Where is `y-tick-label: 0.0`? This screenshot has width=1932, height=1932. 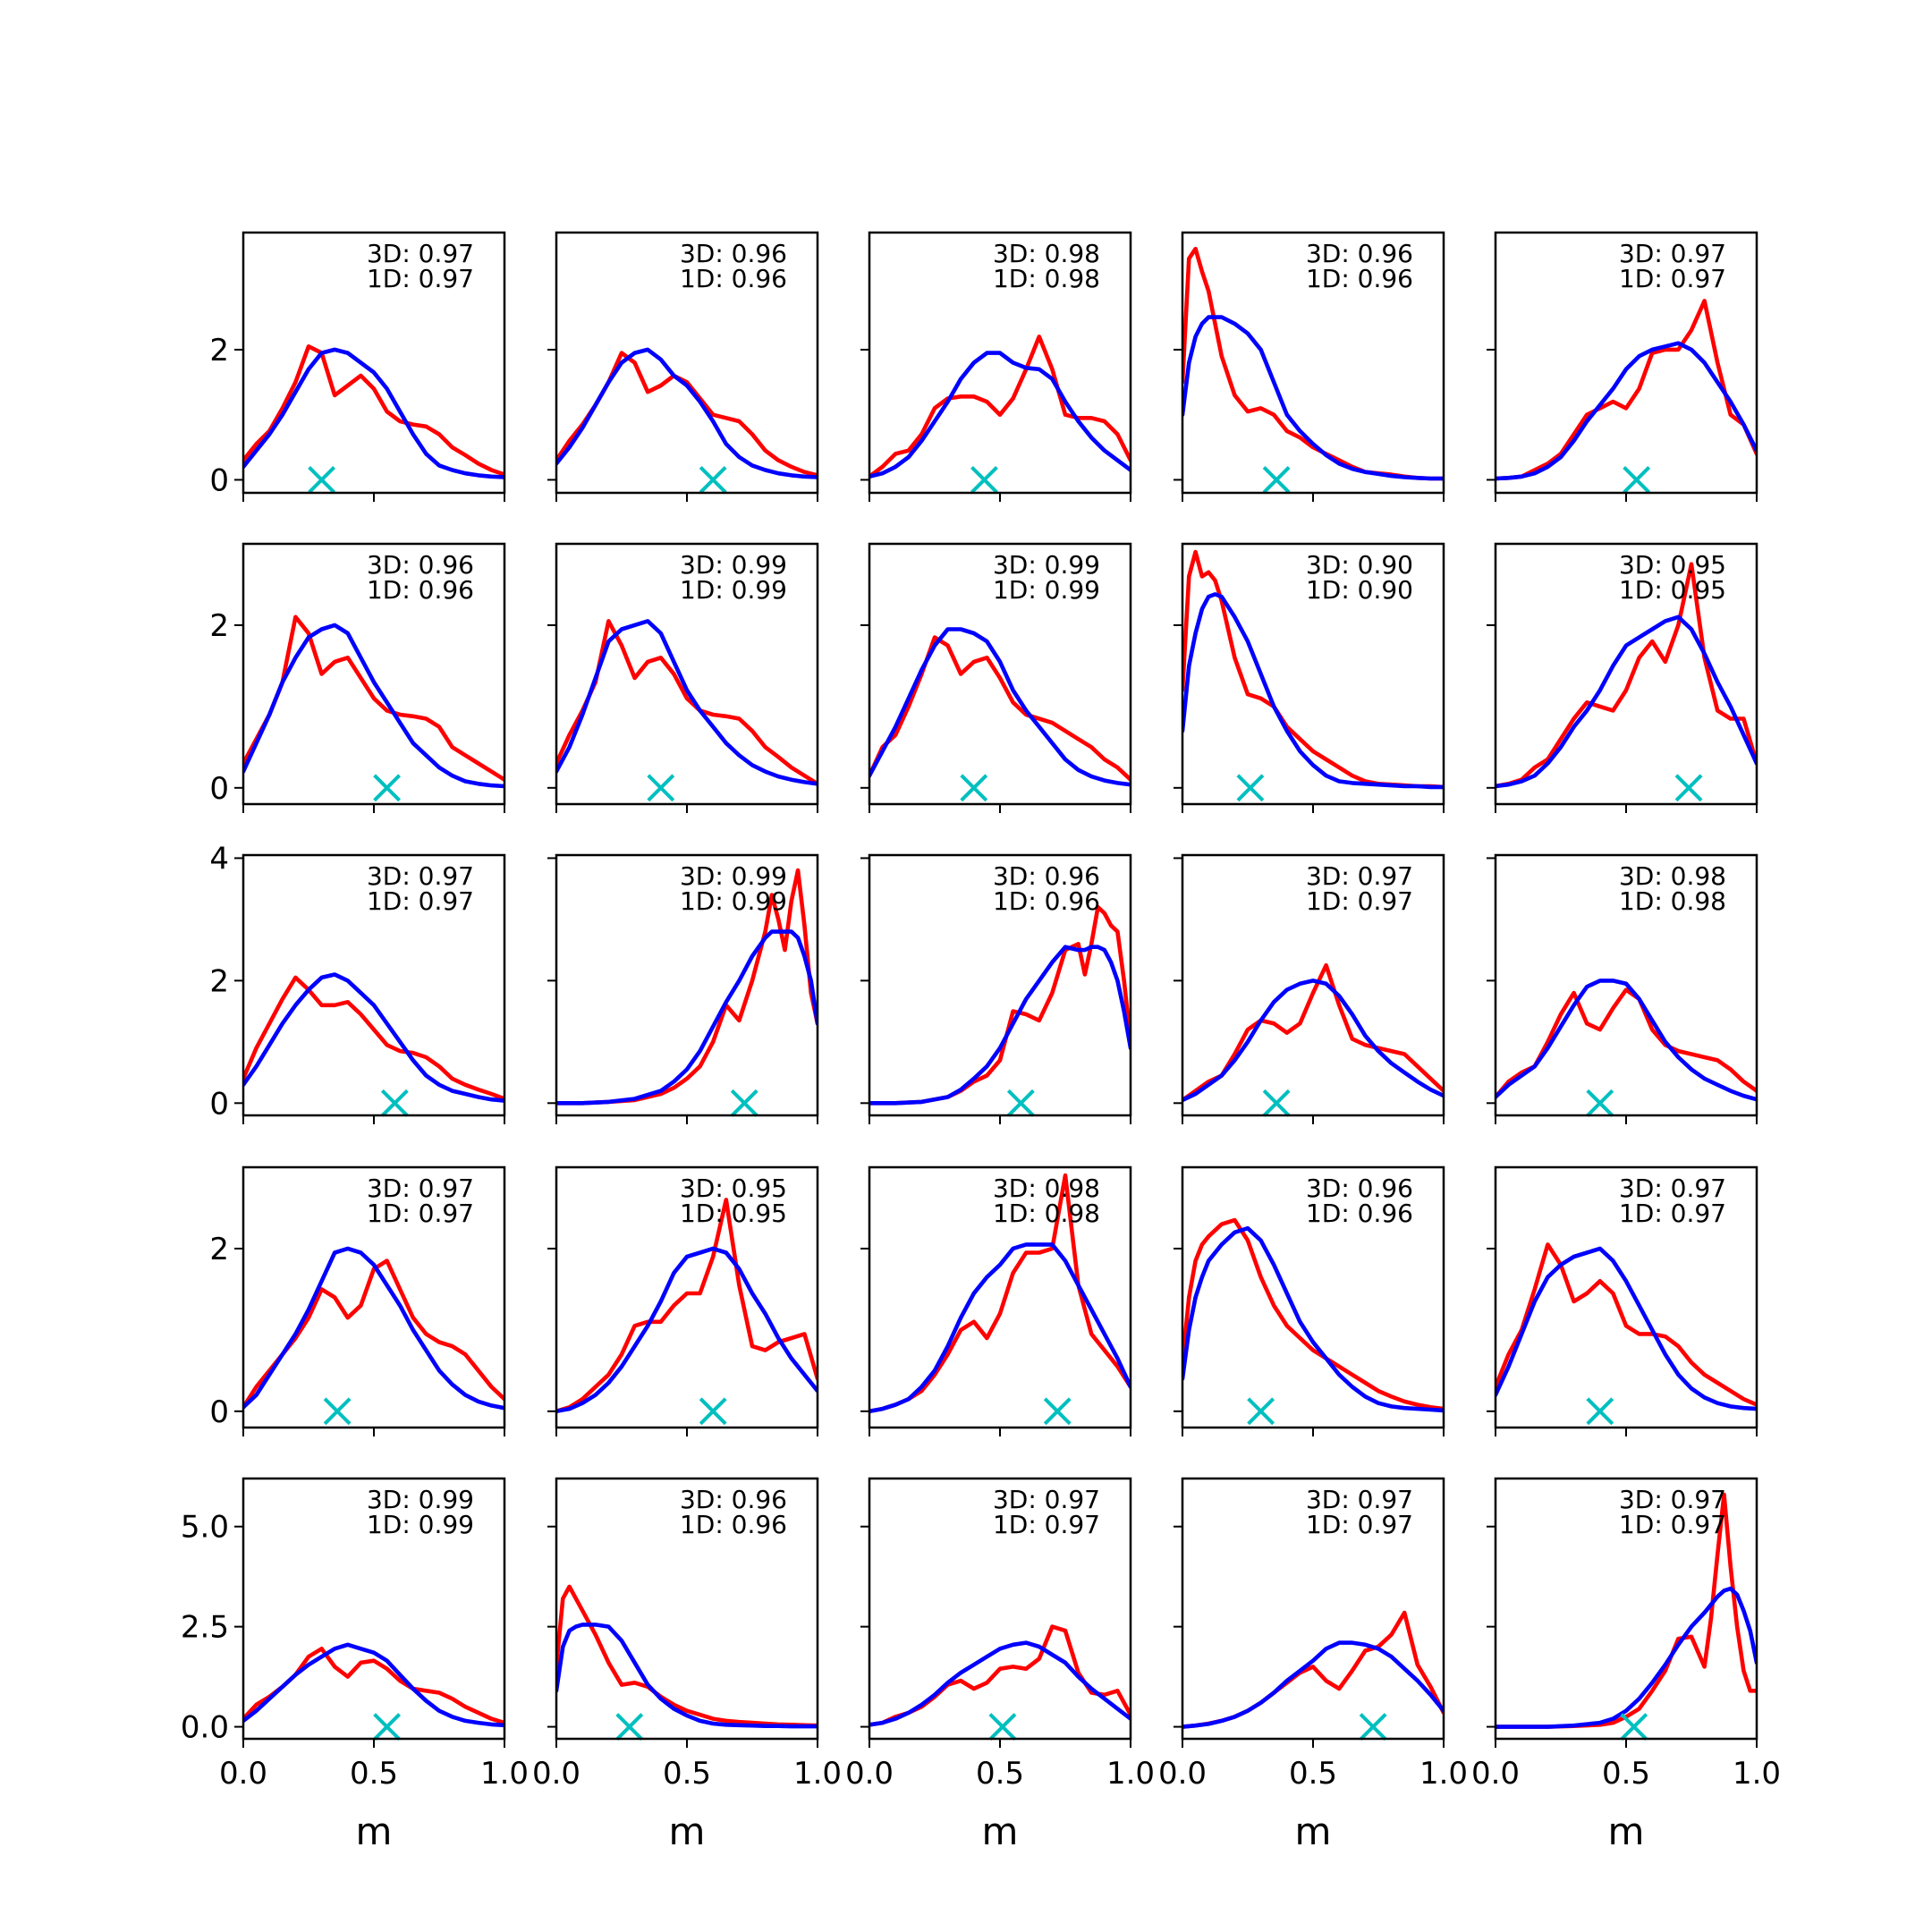
y-tick-label: 0.0 is located at coordinates (205, 1728).